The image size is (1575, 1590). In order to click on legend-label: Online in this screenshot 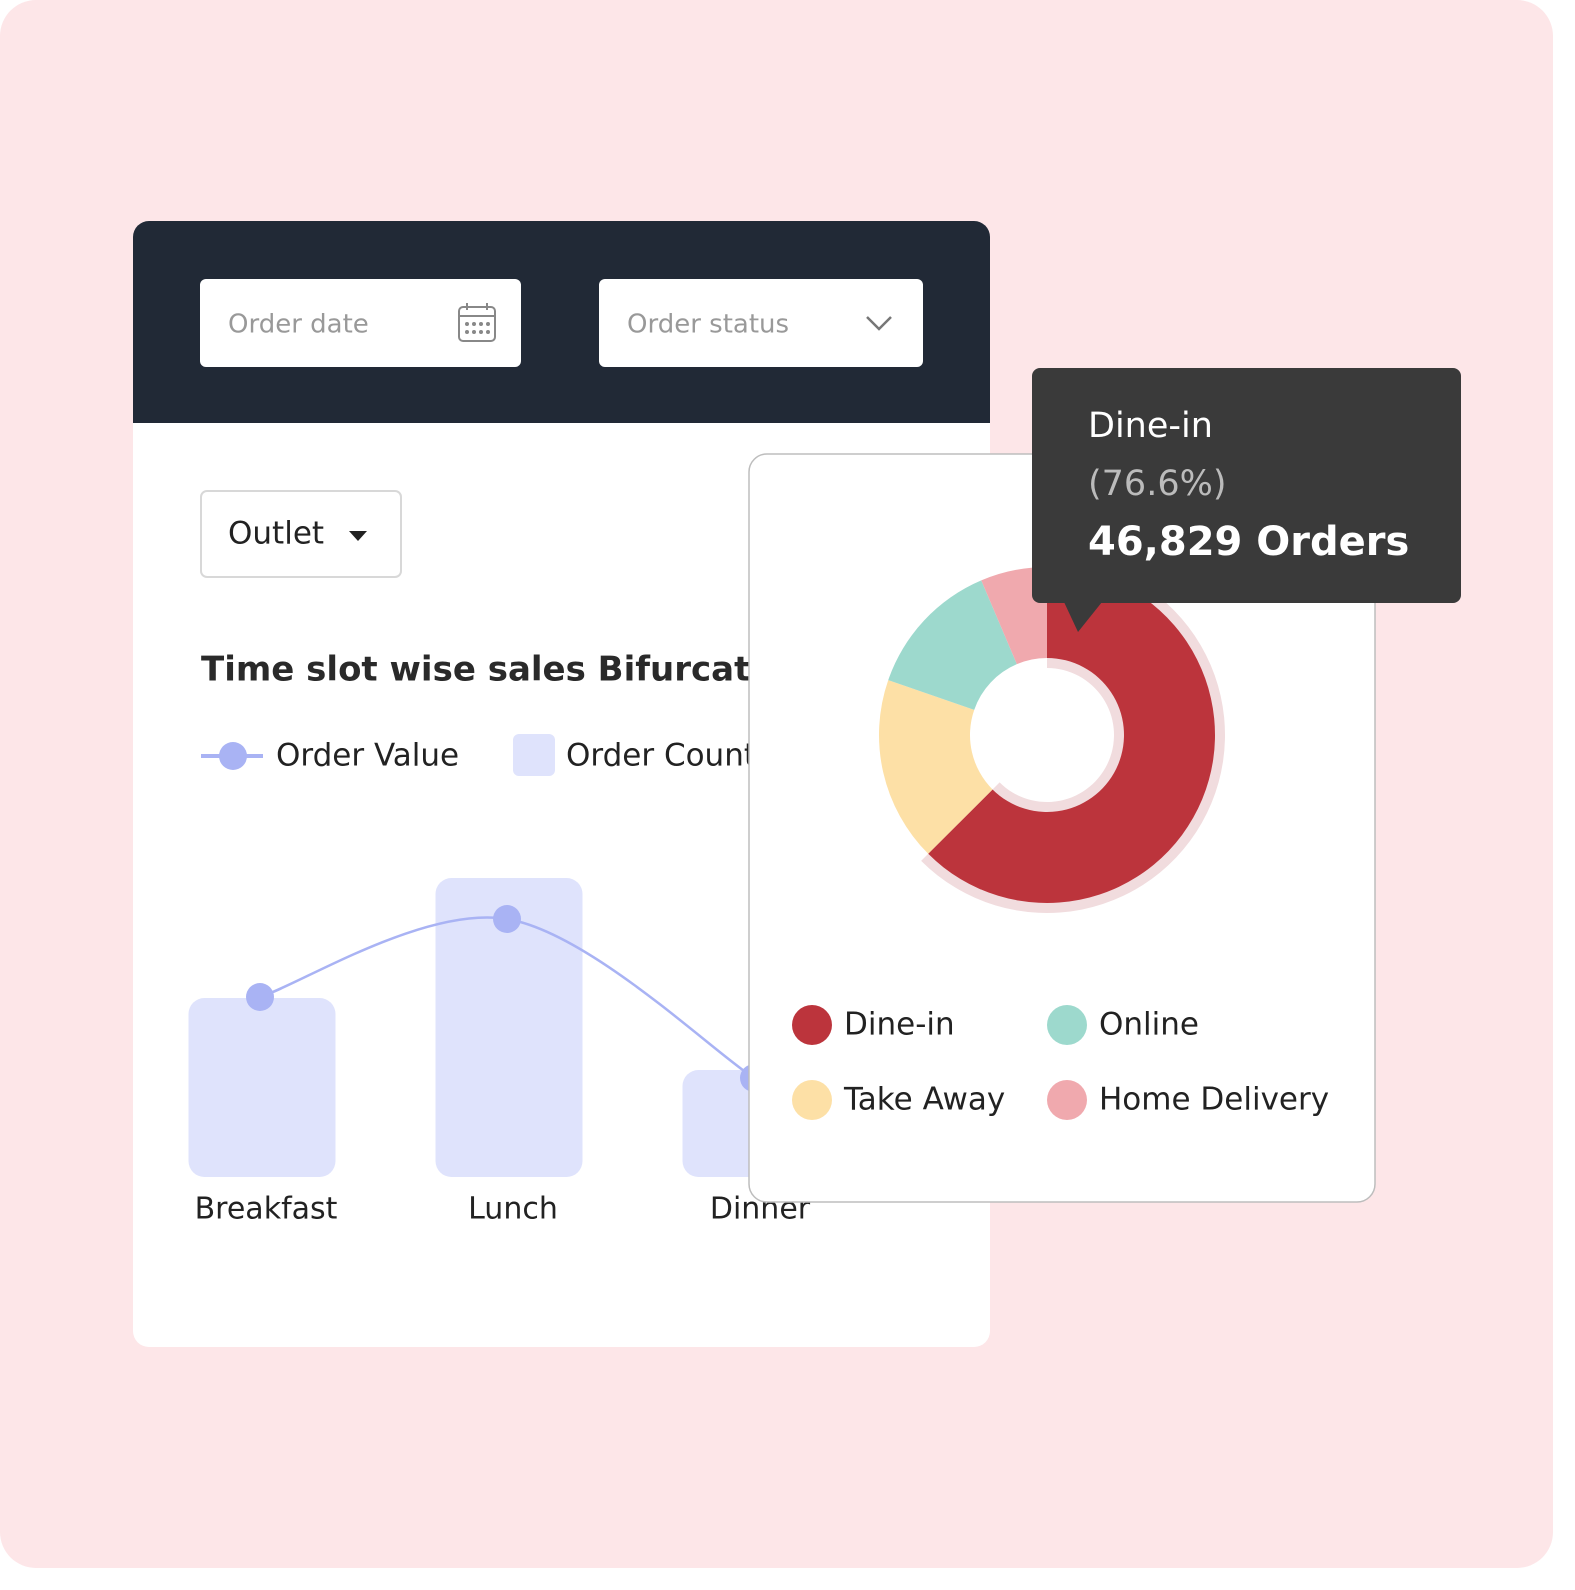, I will do `click(1149, 1025)`.